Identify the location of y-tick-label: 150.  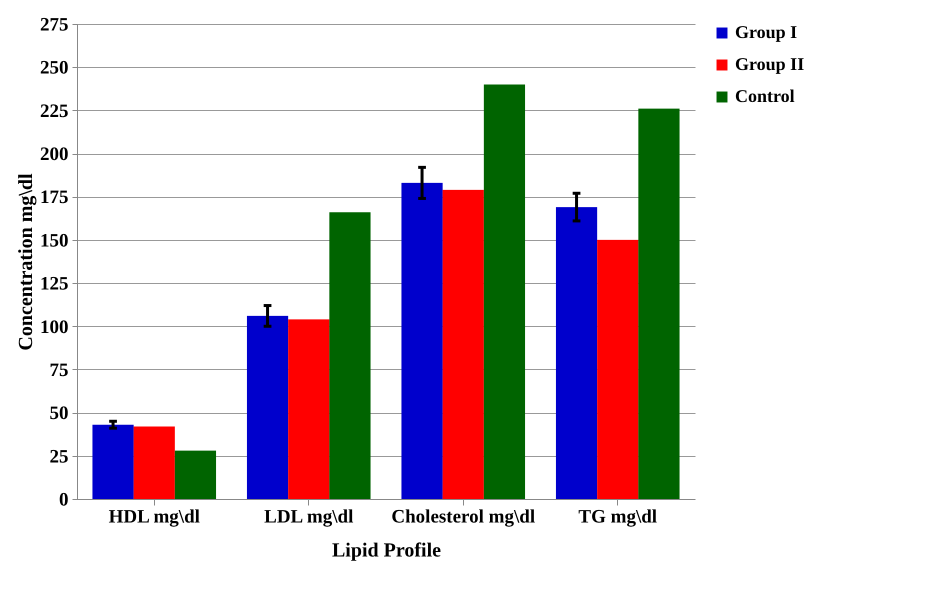
(54, 241).